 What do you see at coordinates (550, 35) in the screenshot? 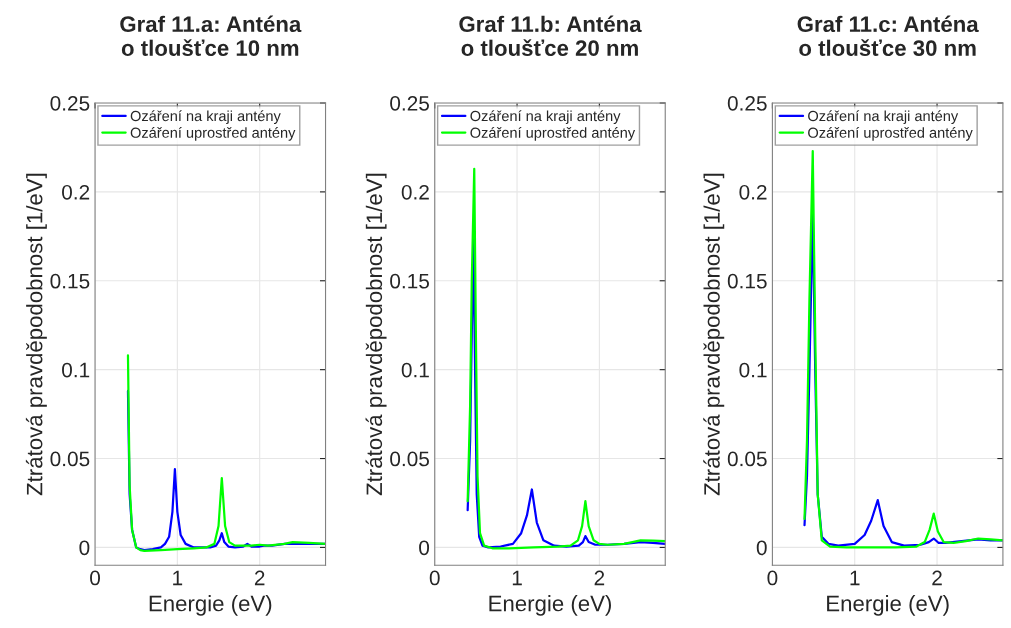
I see `chart-title: Graf 11.b: Anténa o tloušťce 20 nm` at bounding box center [550, 35].